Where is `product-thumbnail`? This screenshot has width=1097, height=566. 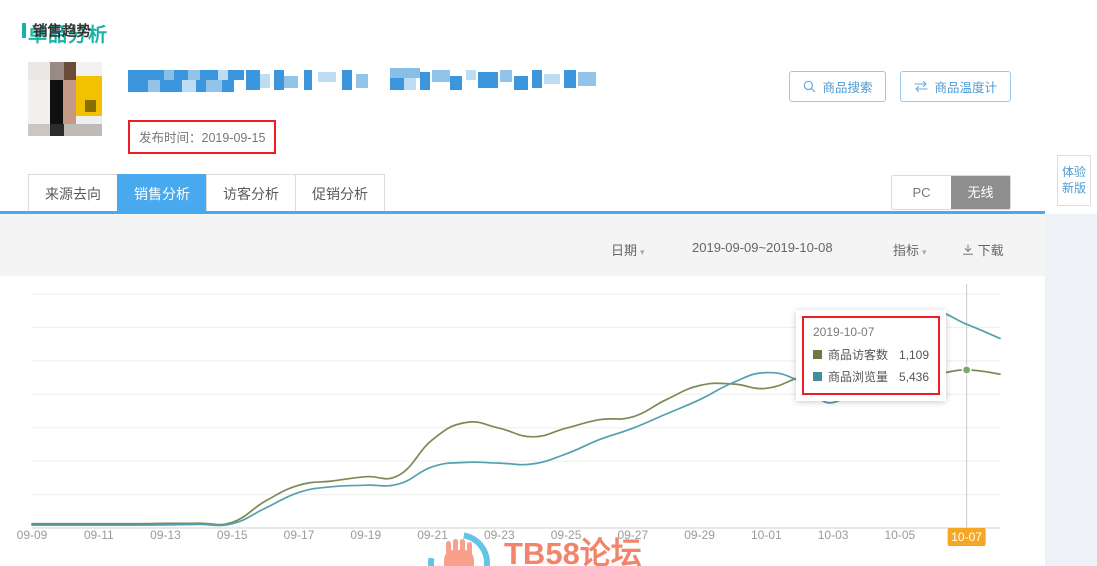 product-thumbnail is located at coordinates (65, 103).